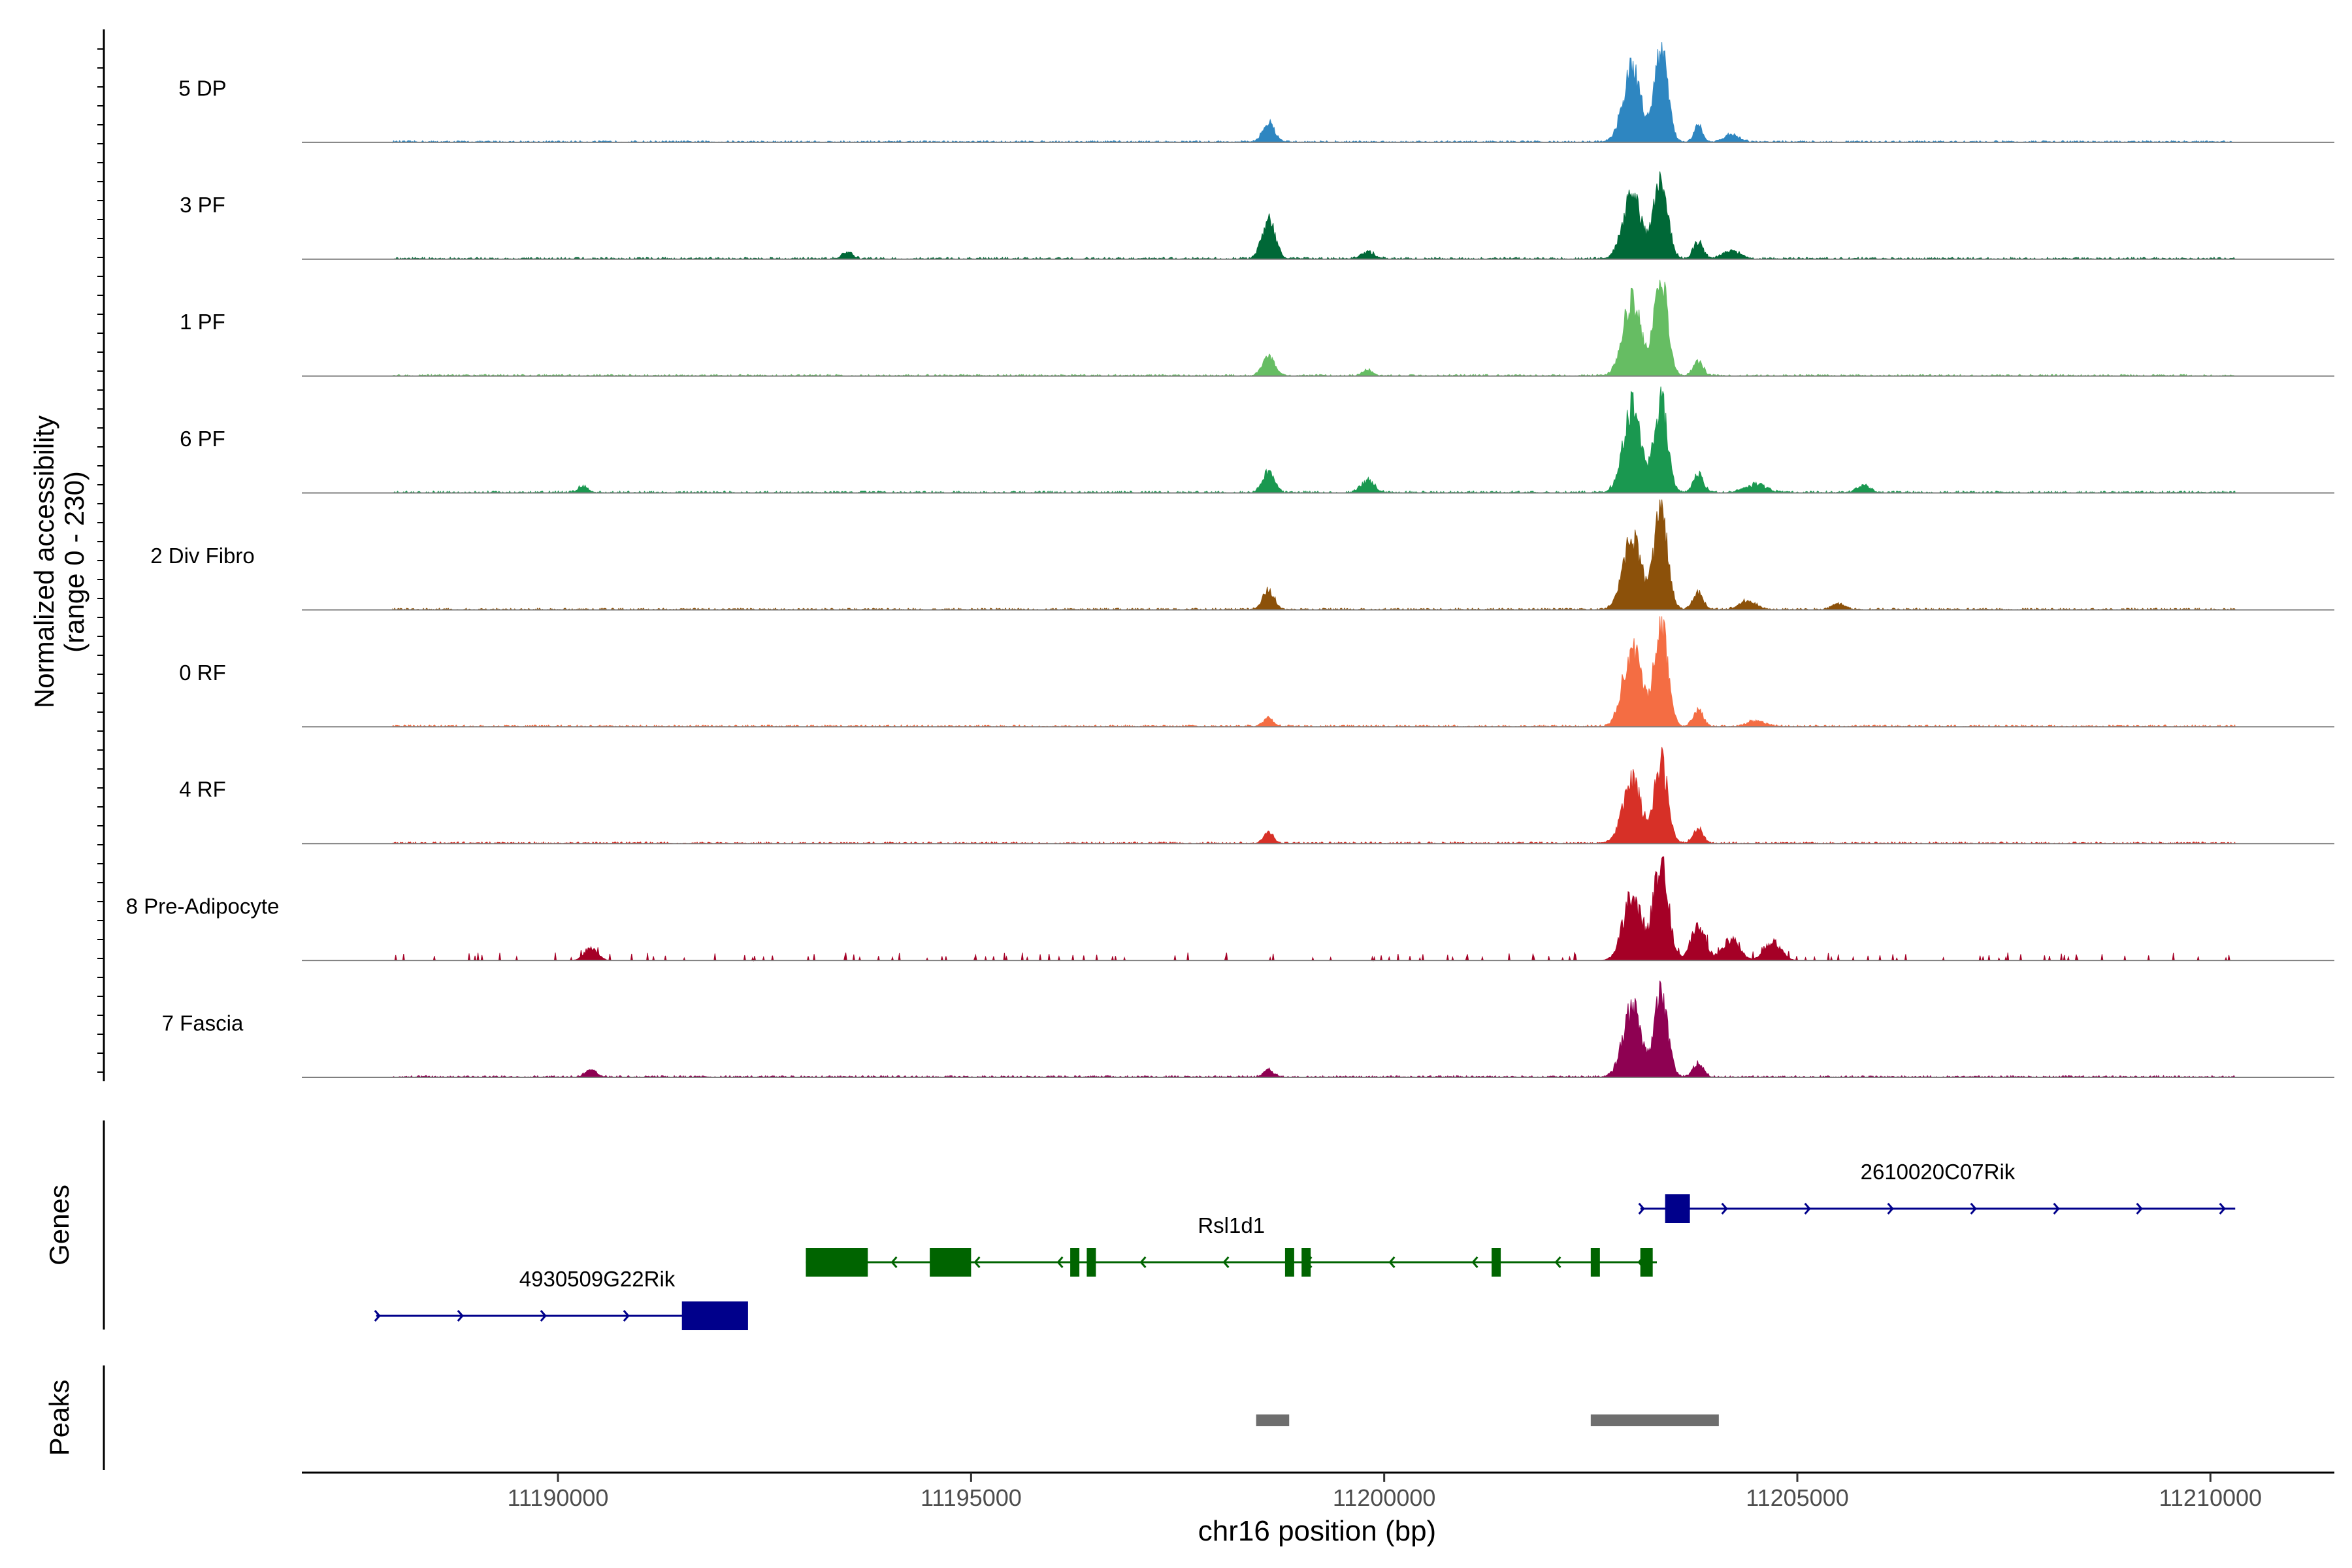  Describe the element at coordinates (101, 555) in the screenshot. I see `coverage-y-axis` at that location.